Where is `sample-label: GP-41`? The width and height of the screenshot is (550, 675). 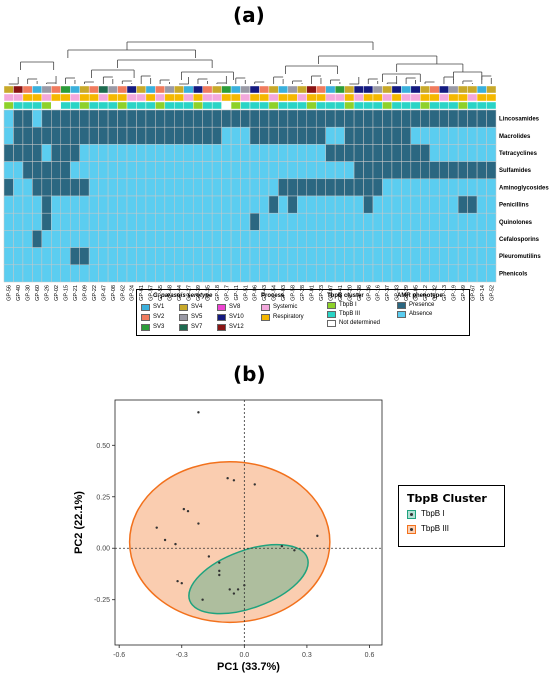
sample-label: GP-41 is located at coordinates (341, 293).